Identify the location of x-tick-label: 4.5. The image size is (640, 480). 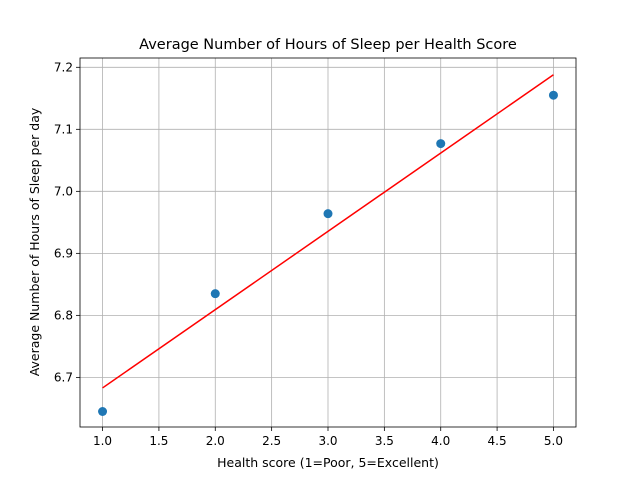
(497, 441).